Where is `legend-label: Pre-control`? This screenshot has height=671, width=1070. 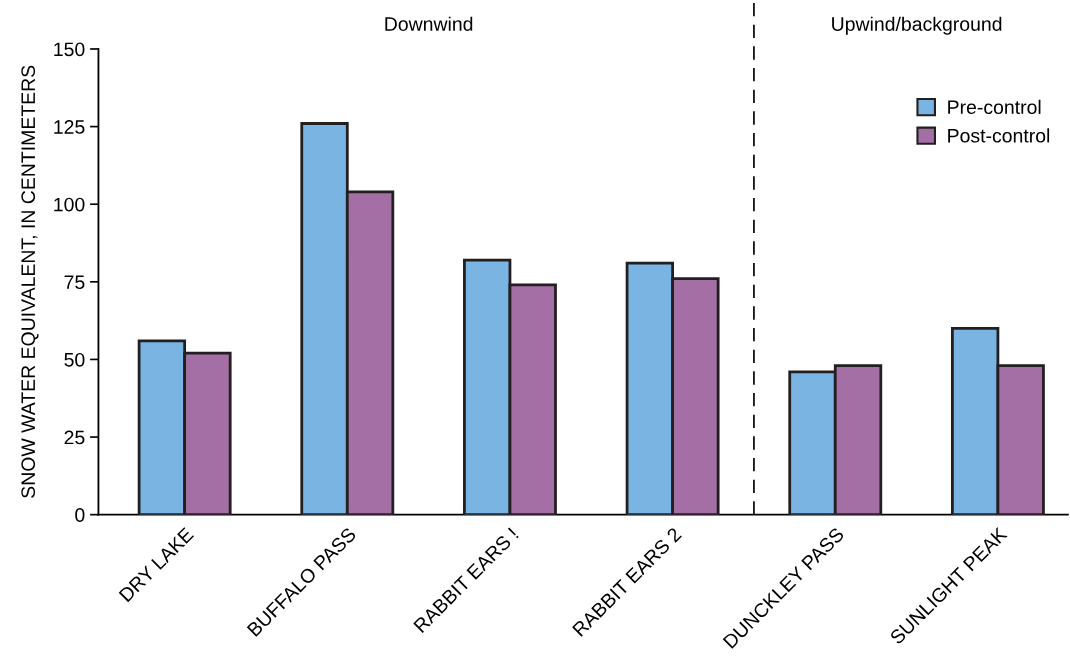 legend-label: Pre-control is located at coordinates (994, 107).